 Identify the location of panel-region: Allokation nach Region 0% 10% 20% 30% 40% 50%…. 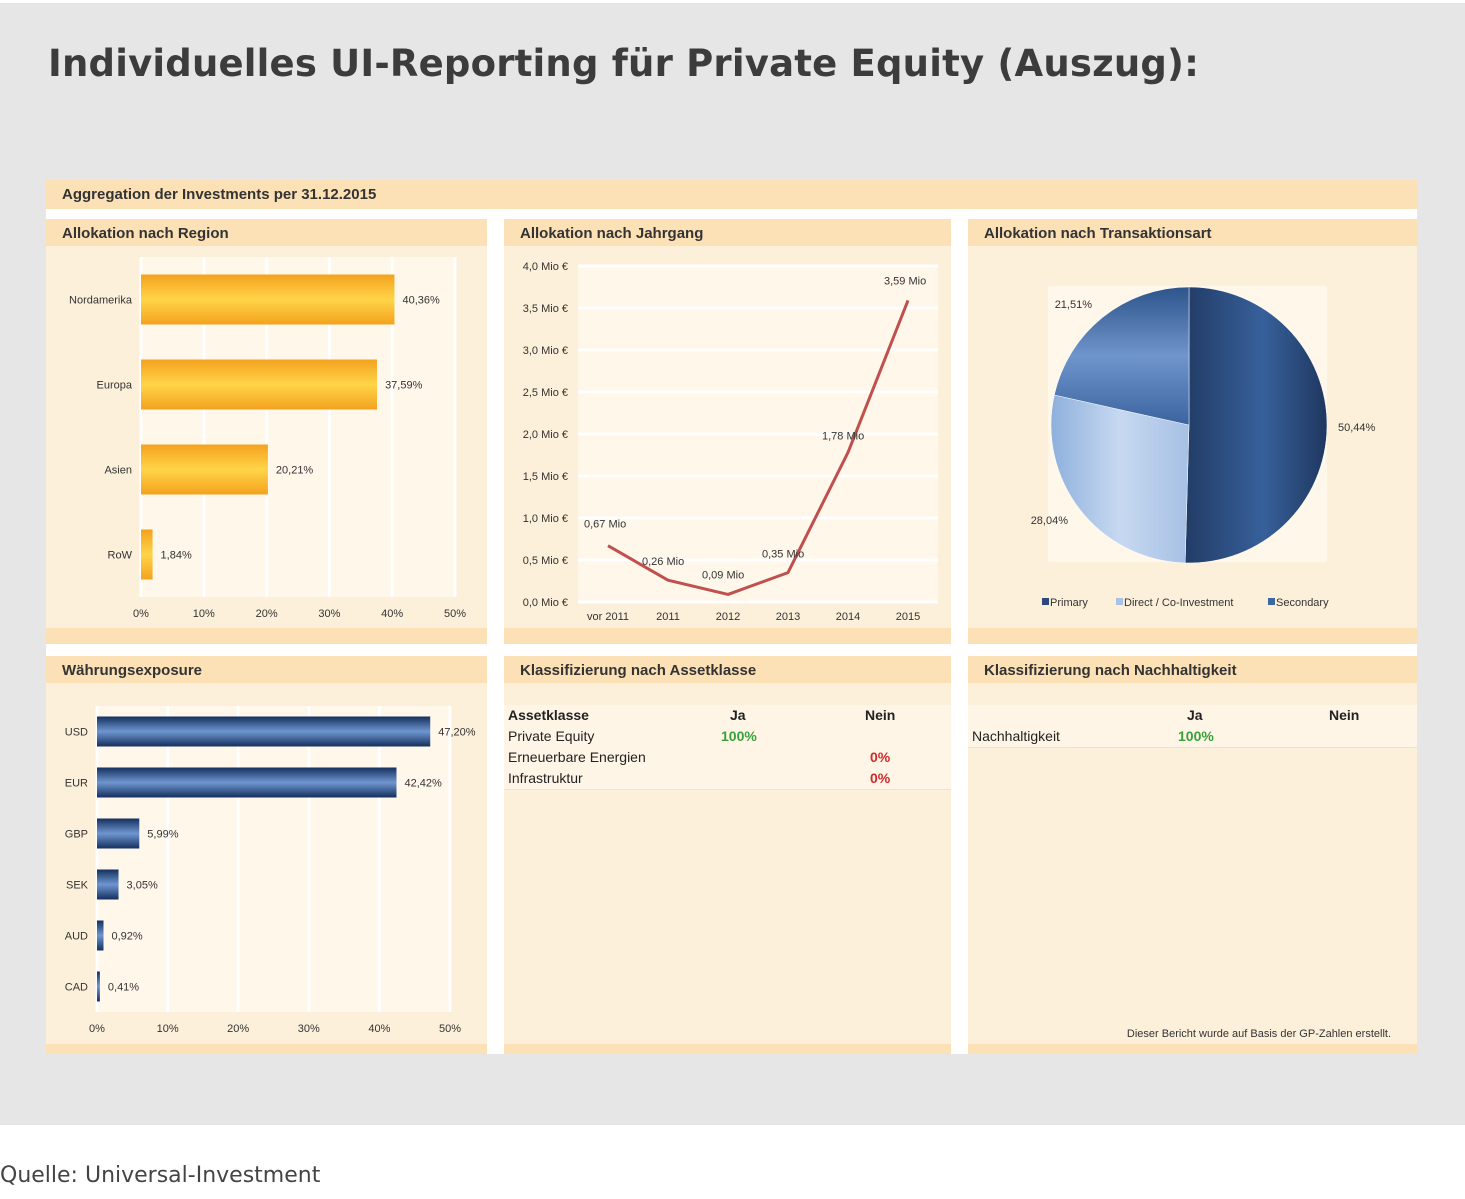
(266, 431).